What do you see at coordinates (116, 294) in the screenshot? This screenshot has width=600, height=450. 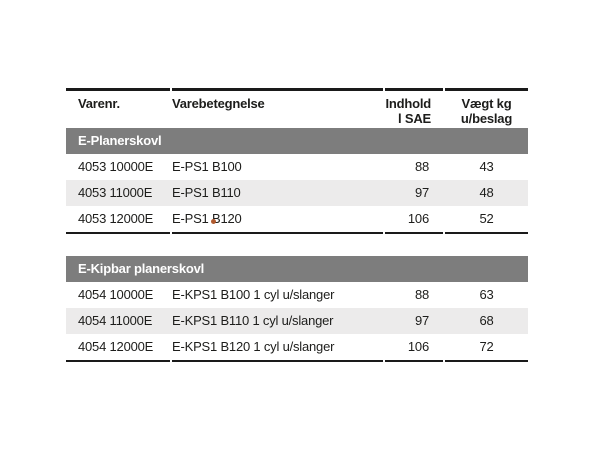 I see `cell-varenr: 4054 10000E` at bounding box center [116, 294].